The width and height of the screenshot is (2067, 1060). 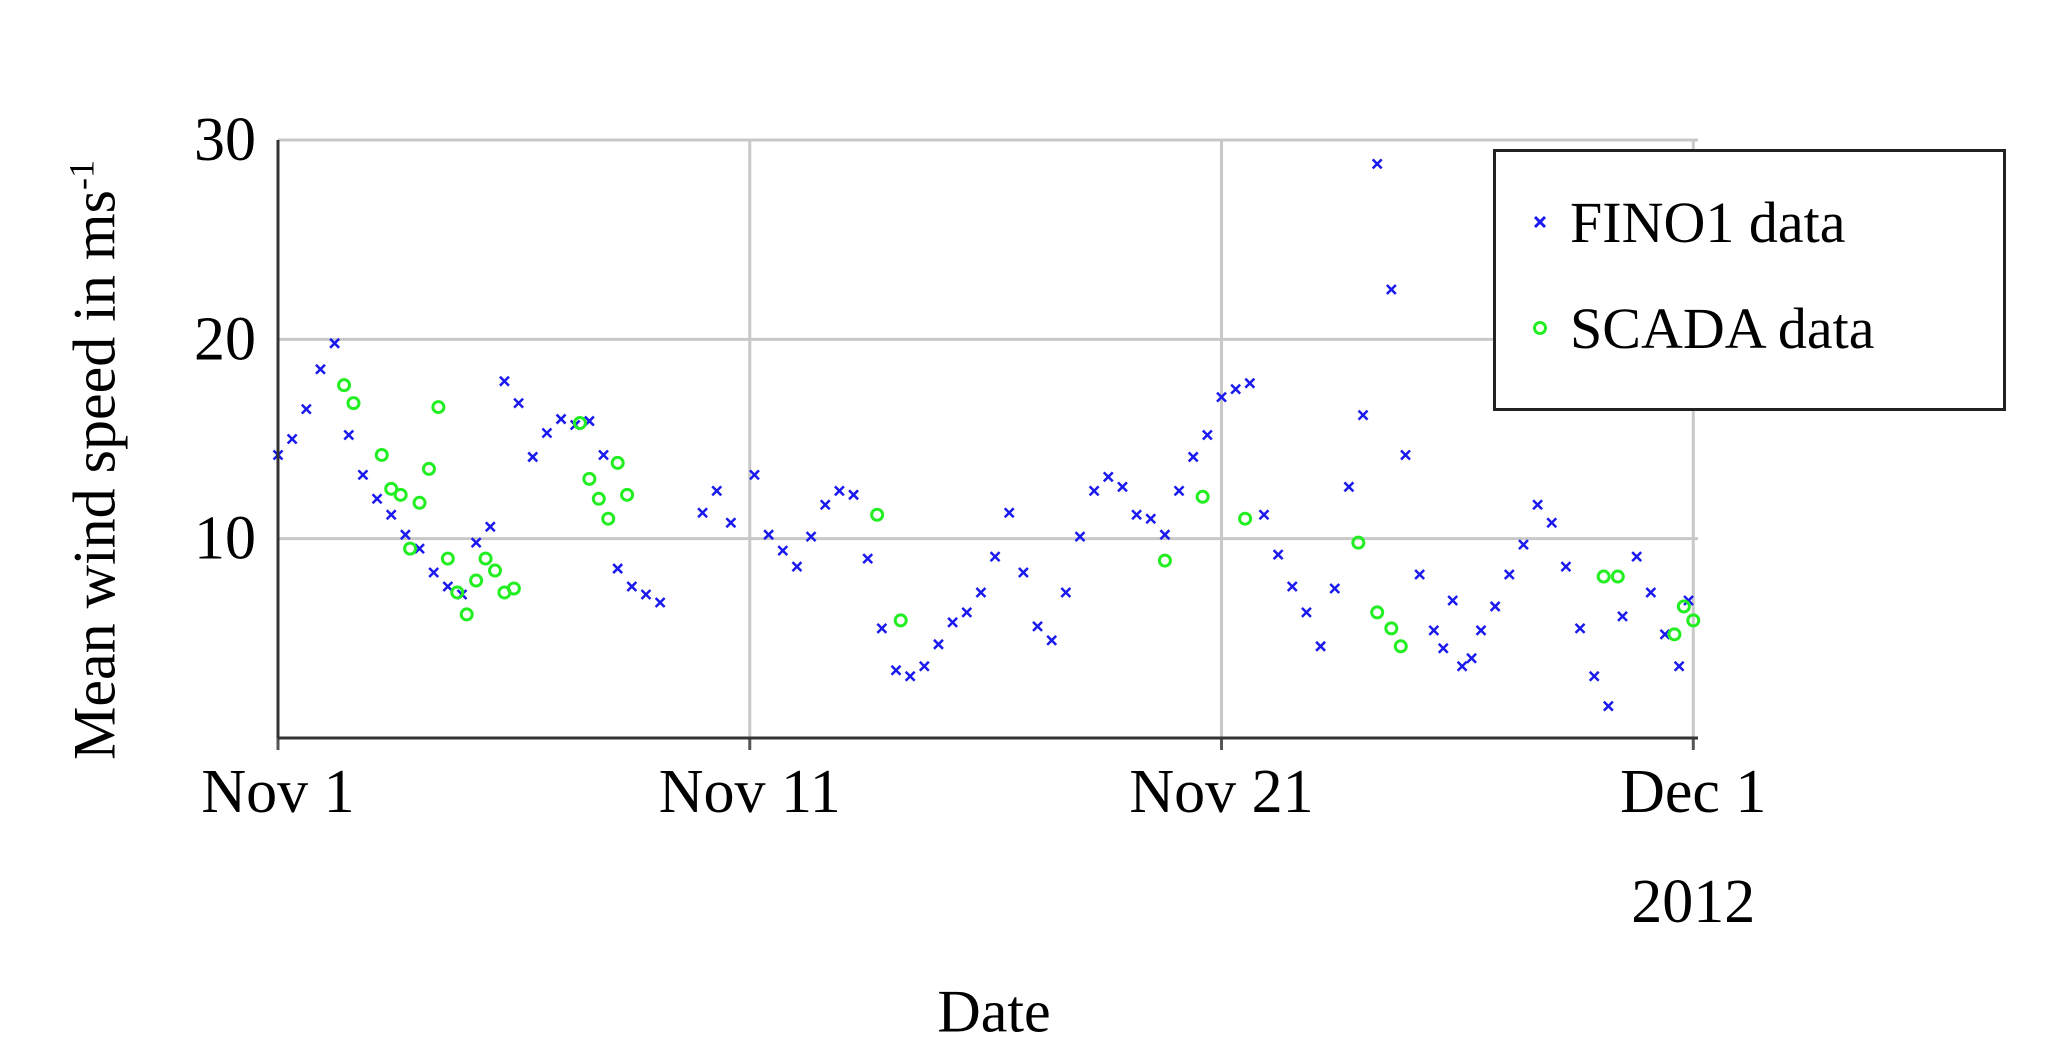 I want to click on x-tick-label: Nov 11, so click(x=750, y=792).